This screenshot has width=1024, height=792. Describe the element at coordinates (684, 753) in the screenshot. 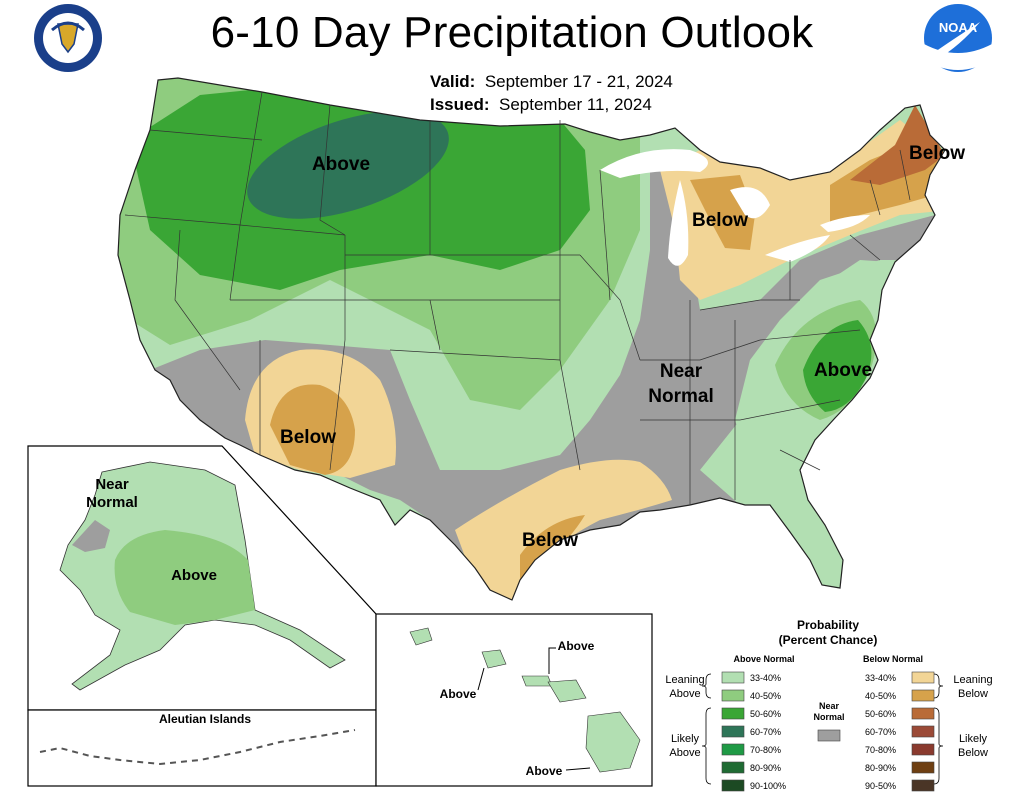

I see `legend-likely-above-2: Above` at that location.